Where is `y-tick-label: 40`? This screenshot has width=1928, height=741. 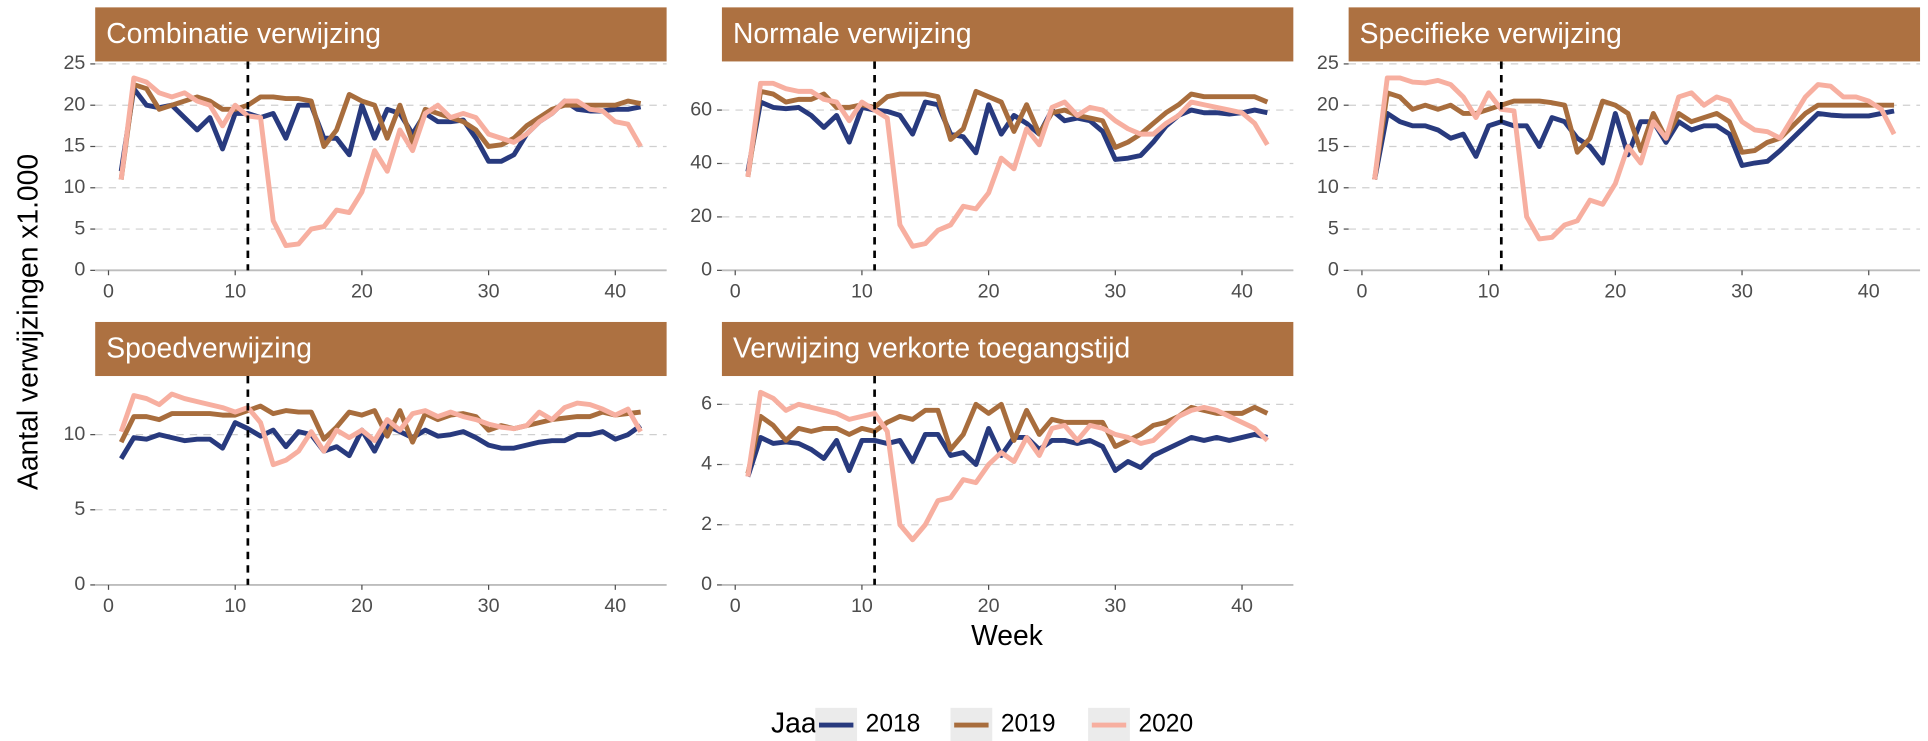
y-tick-label: 40 is located at coordinates (701, 163).